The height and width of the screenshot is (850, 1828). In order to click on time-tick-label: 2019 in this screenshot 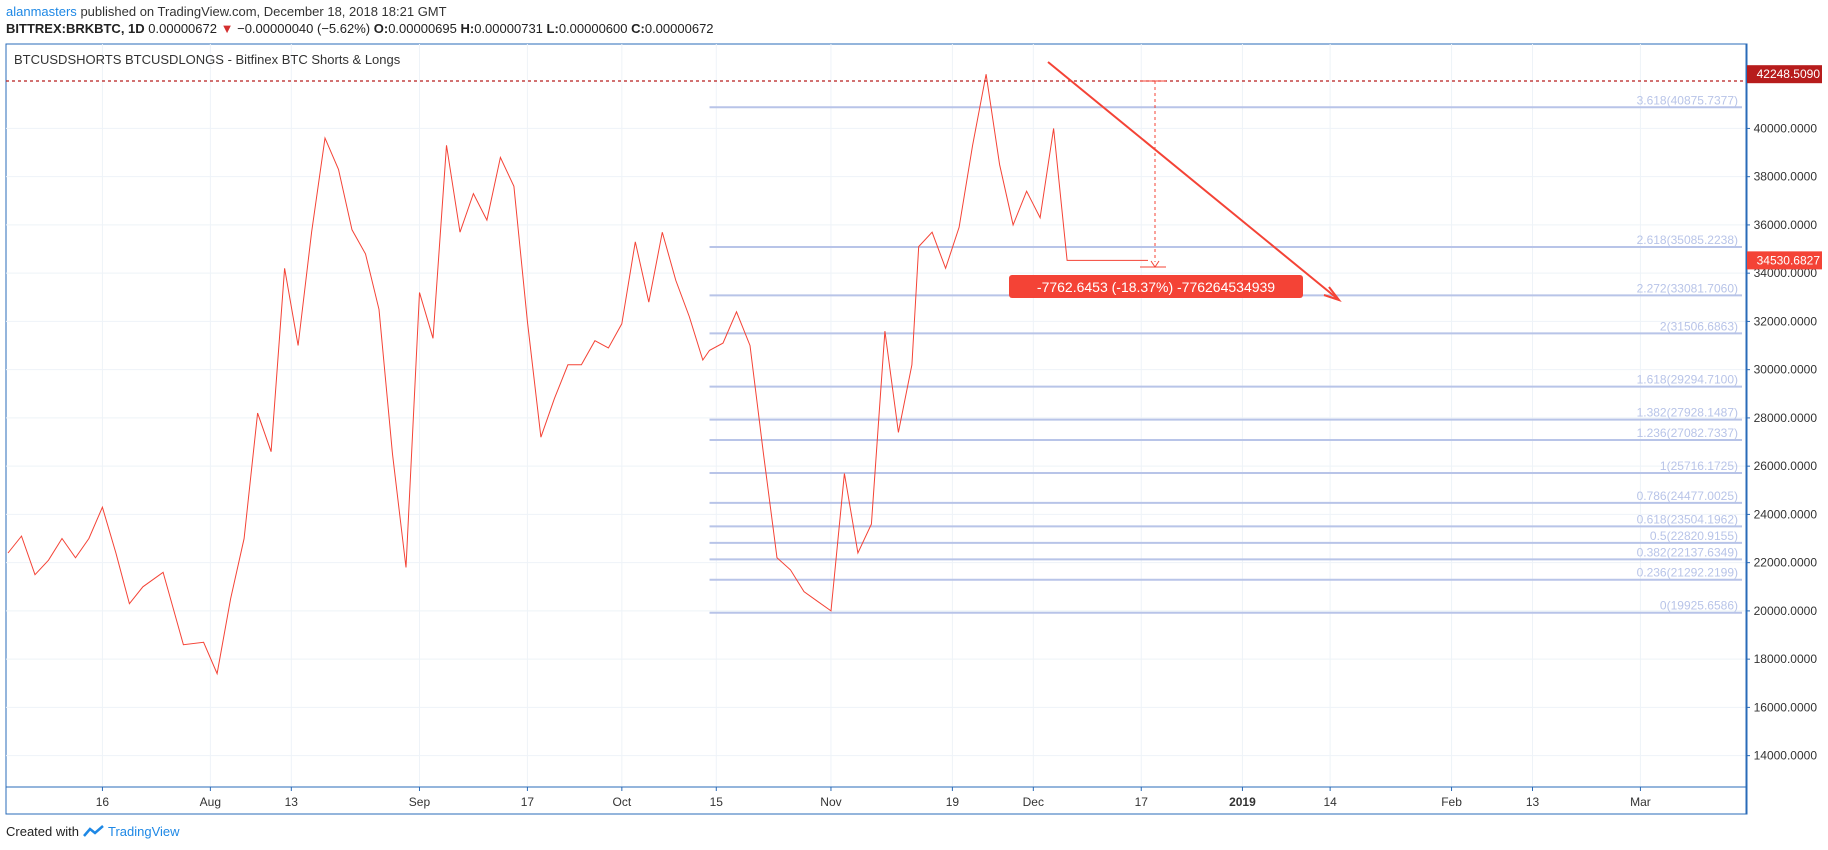, I will do `click(1242, 802)`.